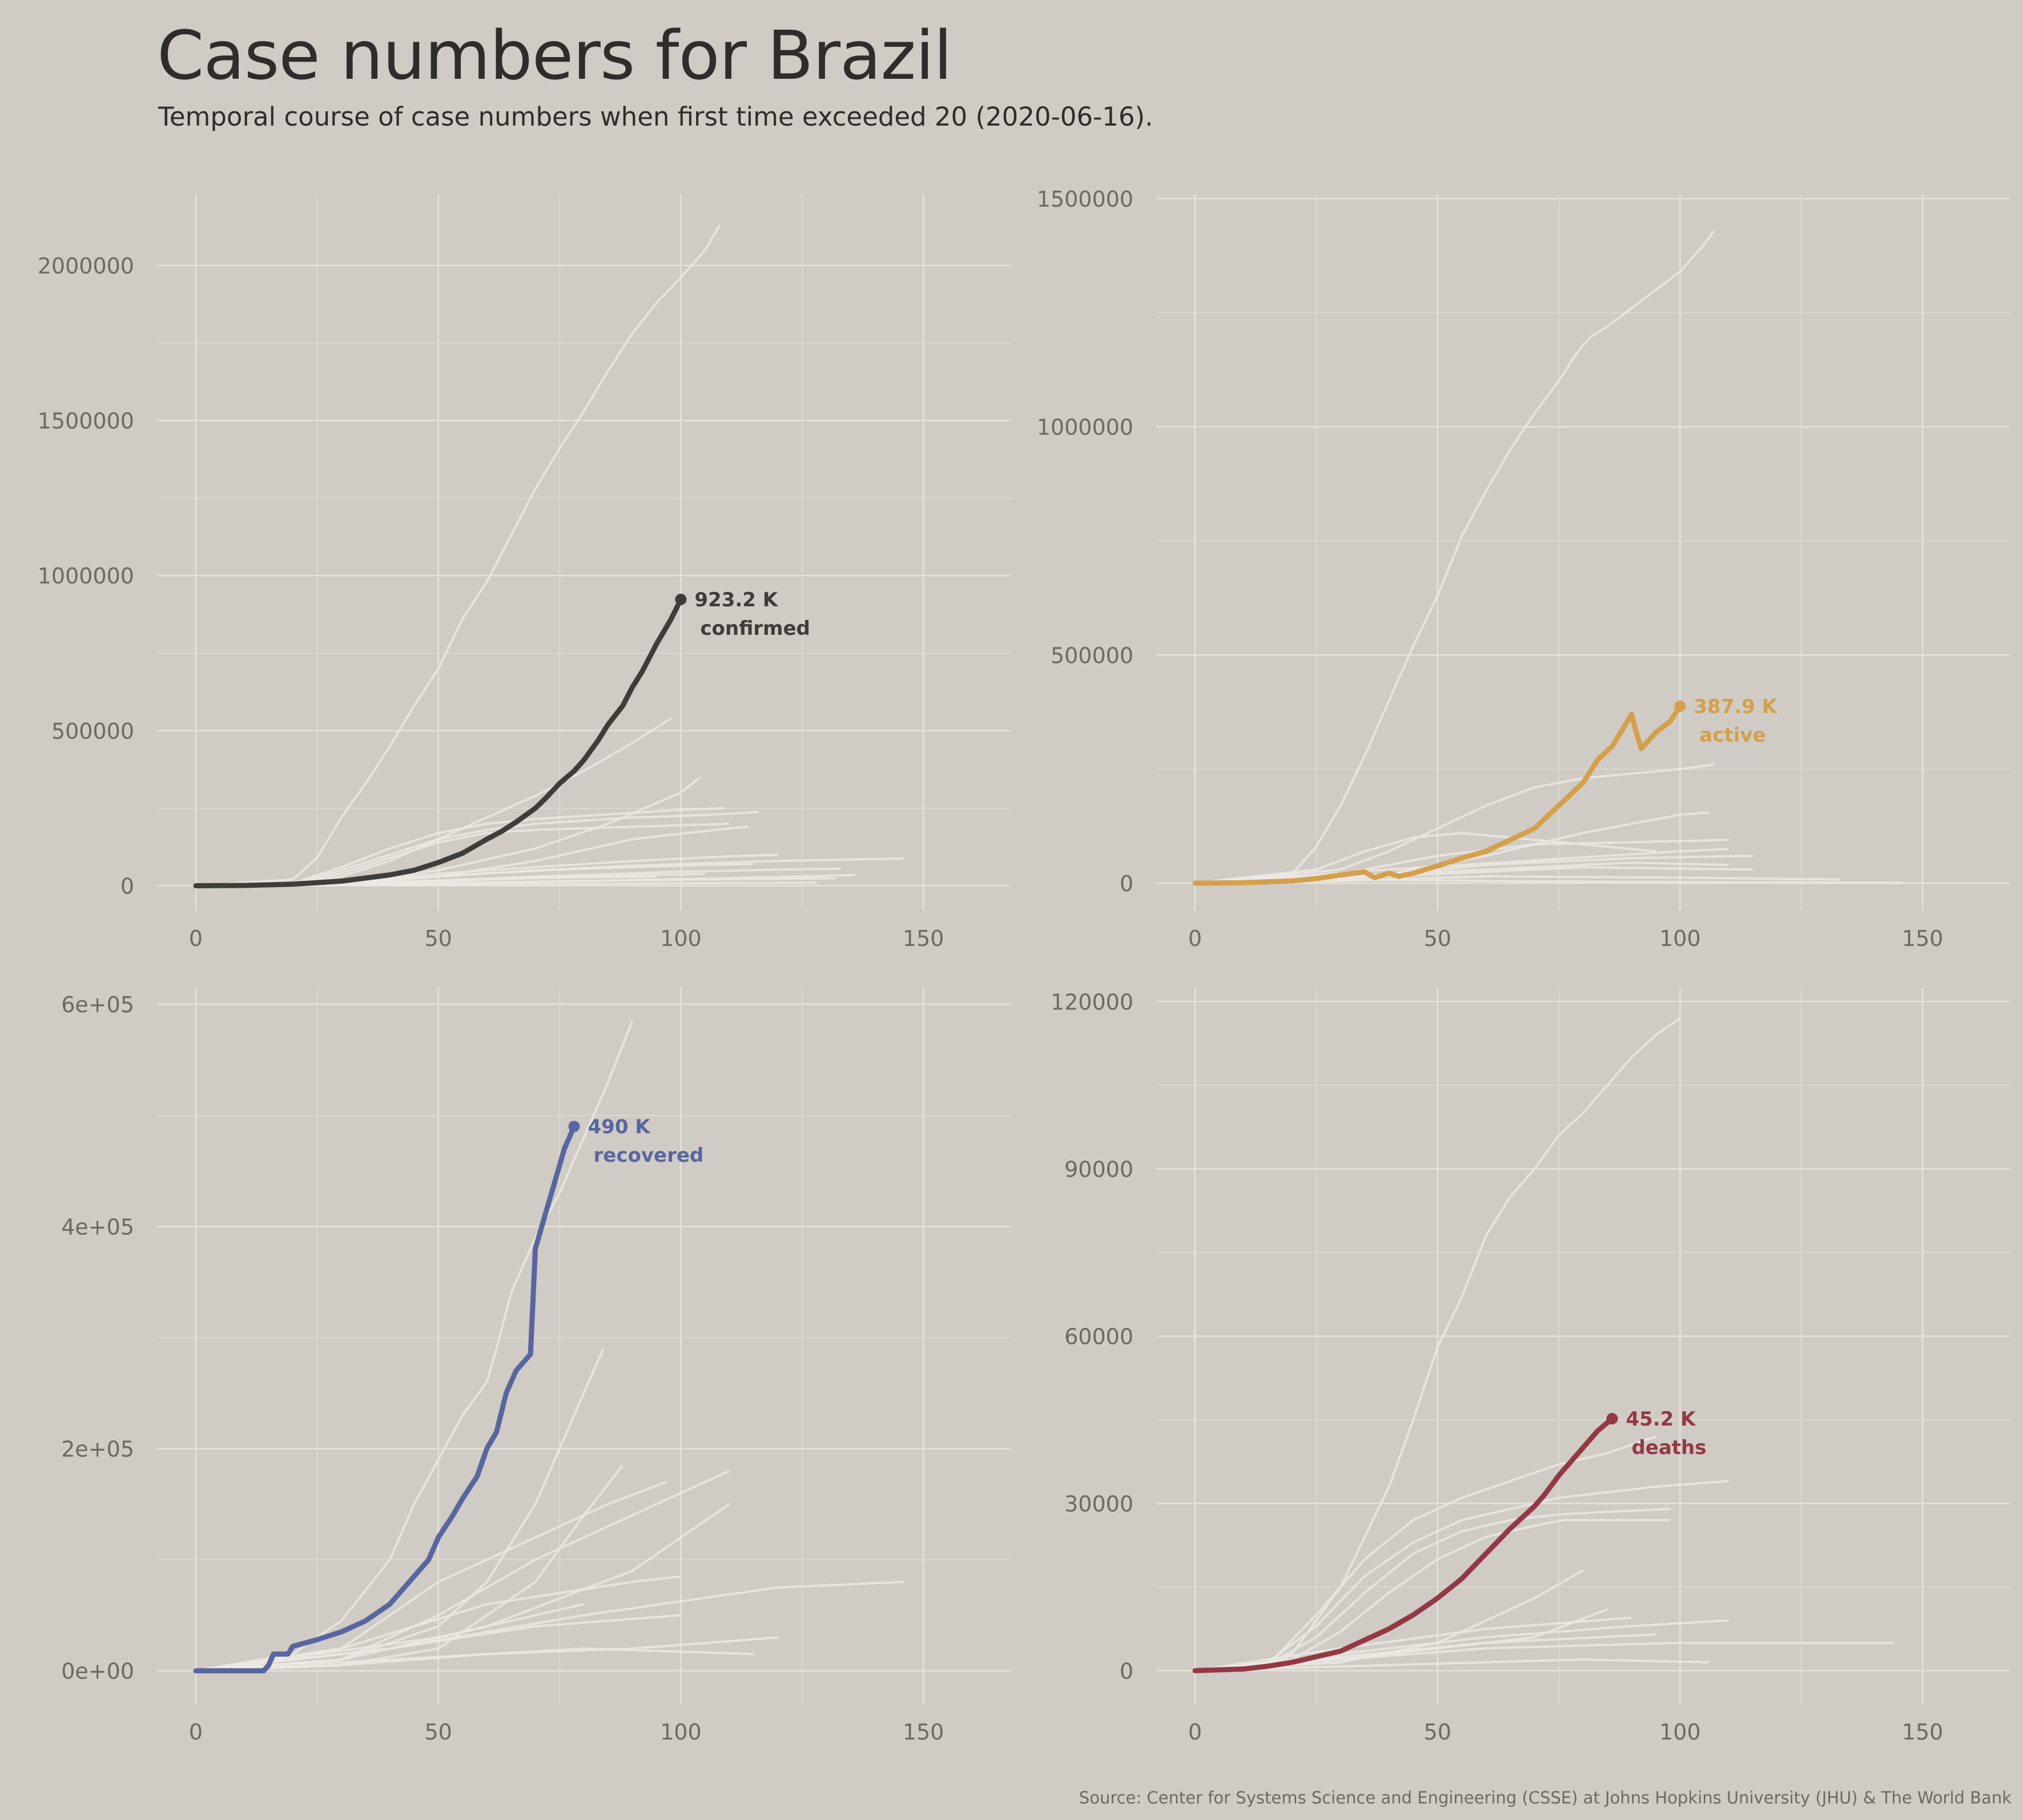 The width and height of the screenshot is (2023, 1820). I want to click on data-label-value: 45.2 K, so click(1661, 1419).